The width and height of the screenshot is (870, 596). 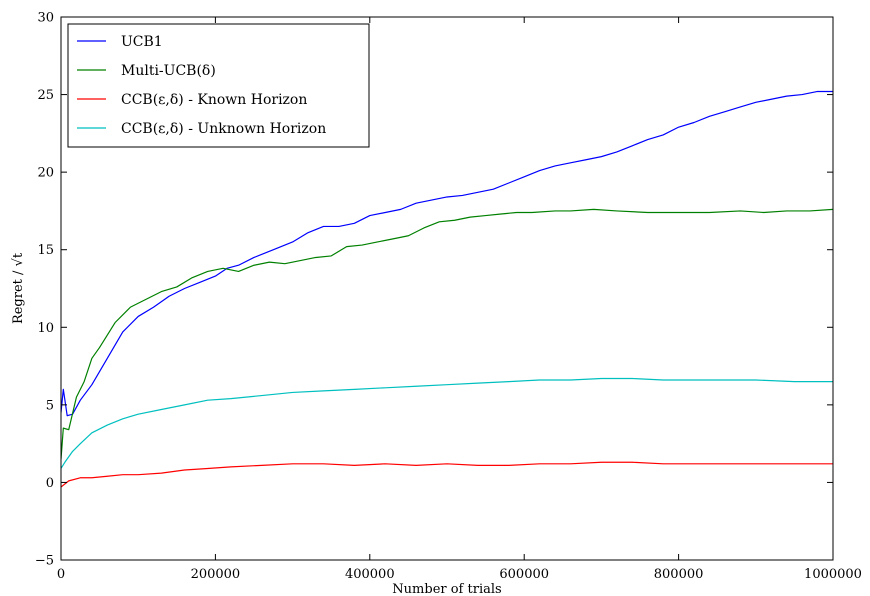 What do you see at coordinates (214, 100) in the screenshot?
I see `legend-label: CCB(ε,δ) - Known Horizon` at bounding box center [214, 100].